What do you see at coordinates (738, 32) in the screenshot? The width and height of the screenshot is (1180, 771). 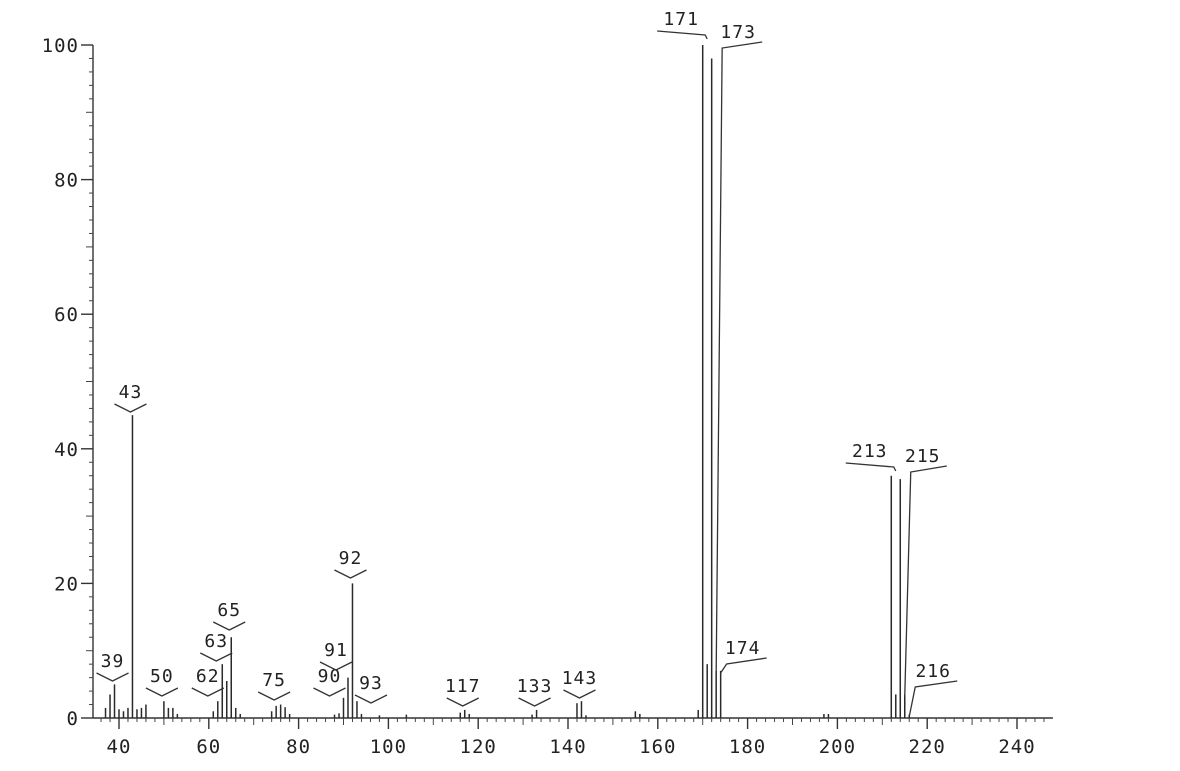 I see `peak-label: 173` at bounding box center [738, 32].